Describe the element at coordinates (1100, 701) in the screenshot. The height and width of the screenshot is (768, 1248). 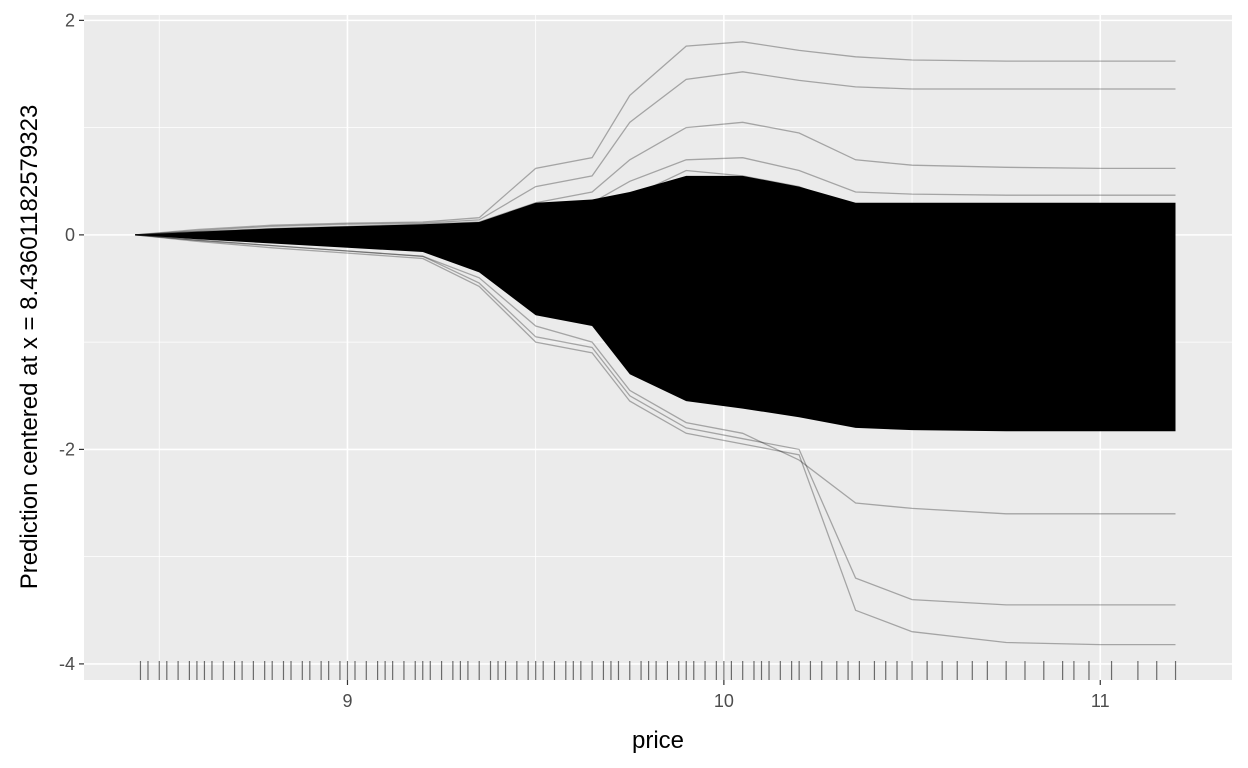
I see `x-tick-label: 11` at that location.